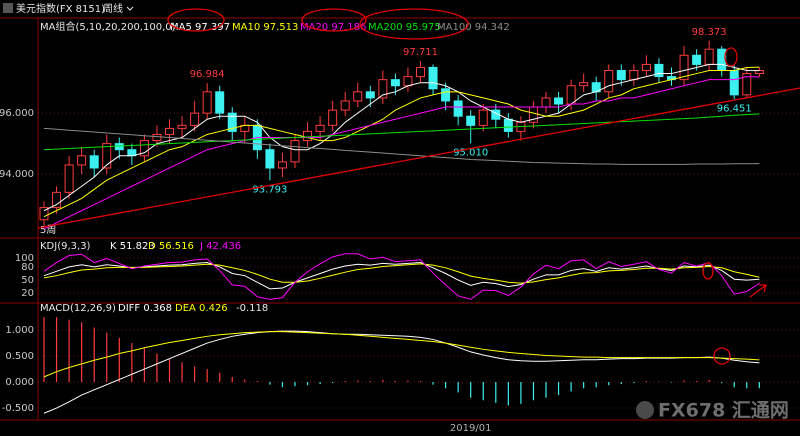 The image size is (800, 436). What do you see at coordinates (19, 330) in the screenshot?
I see `y-tick-label: 1.000` at bounding box center [19, 330].